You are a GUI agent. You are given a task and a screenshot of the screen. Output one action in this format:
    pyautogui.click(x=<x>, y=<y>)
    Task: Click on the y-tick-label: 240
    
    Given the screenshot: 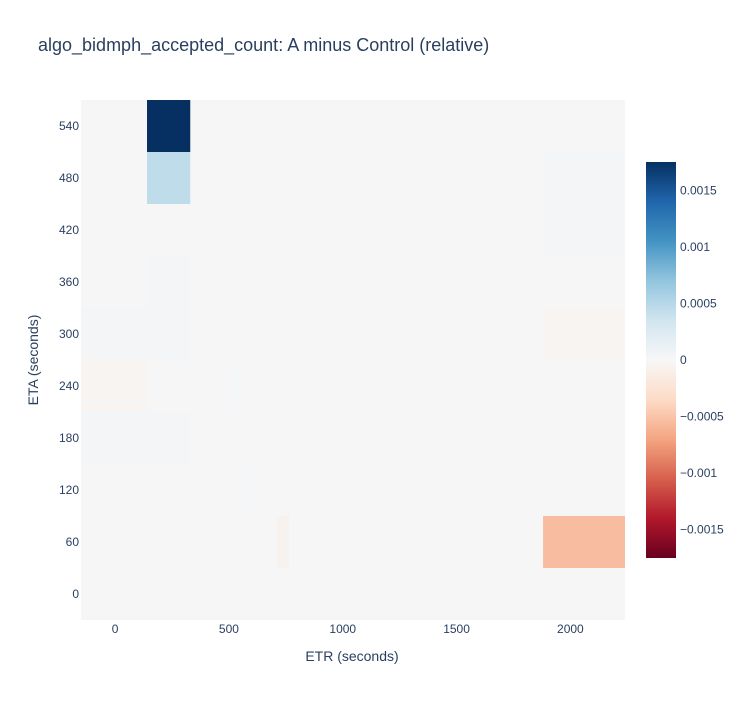 What is the action you would take?
    pyautogui.click(x=69, y=386)
    